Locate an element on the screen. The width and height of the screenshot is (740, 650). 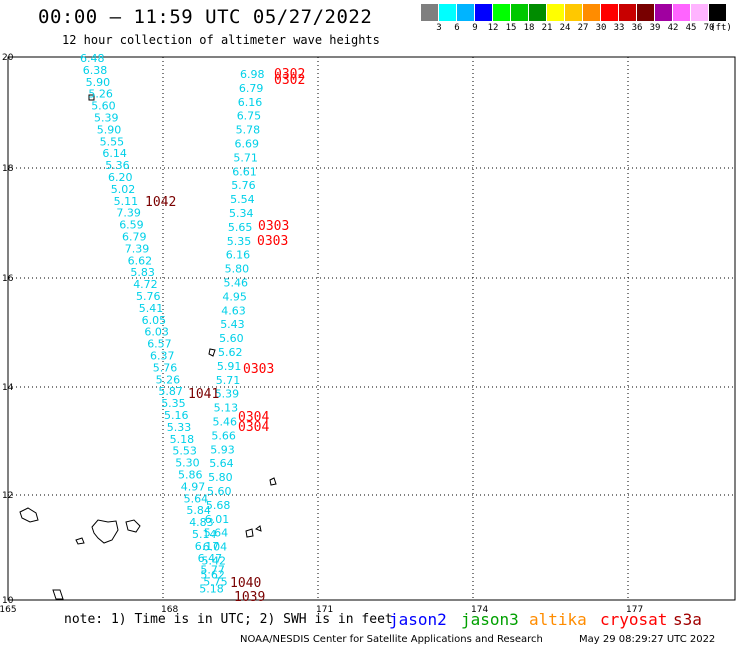
swh-value: 5.75 is located at coordinates (215, 582).